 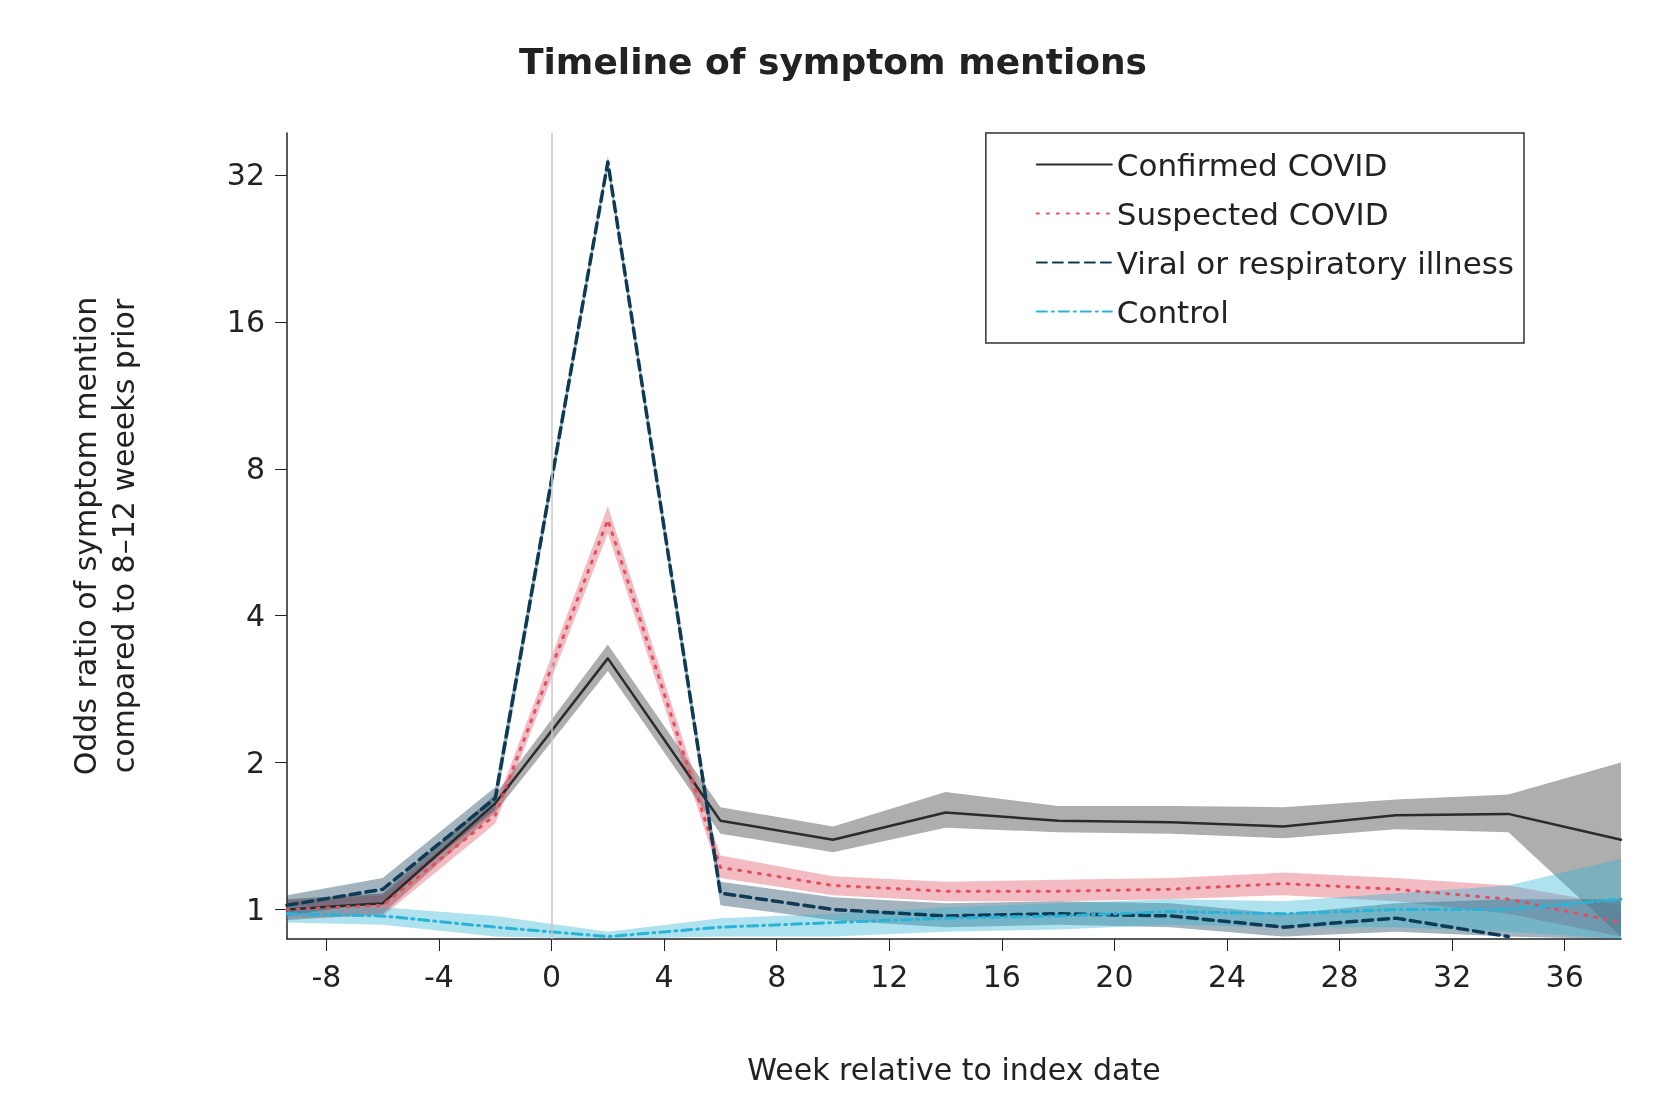 I want to click on y-tick-label: 32, so click(x=245, y=175).